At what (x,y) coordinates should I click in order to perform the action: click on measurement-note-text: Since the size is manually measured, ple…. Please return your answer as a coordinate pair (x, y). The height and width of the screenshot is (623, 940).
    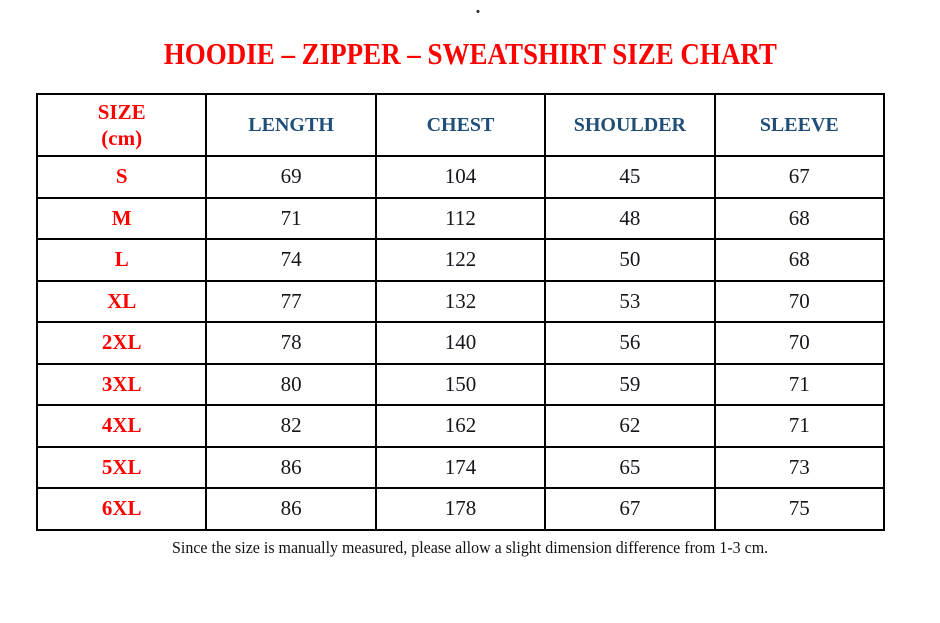
    Looking at the image, I should click on (470, 547).